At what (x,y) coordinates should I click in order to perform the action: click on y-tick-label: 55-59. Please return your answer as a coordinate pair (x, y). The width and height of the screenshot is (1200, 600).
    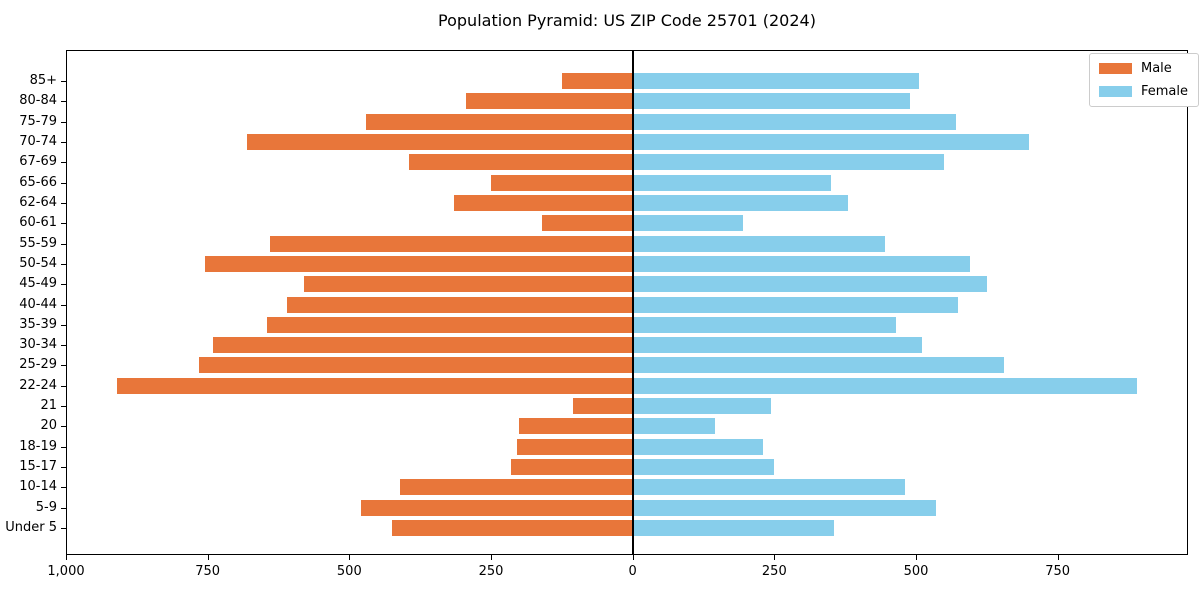
    Looking at the image, I should click on (38, 243).